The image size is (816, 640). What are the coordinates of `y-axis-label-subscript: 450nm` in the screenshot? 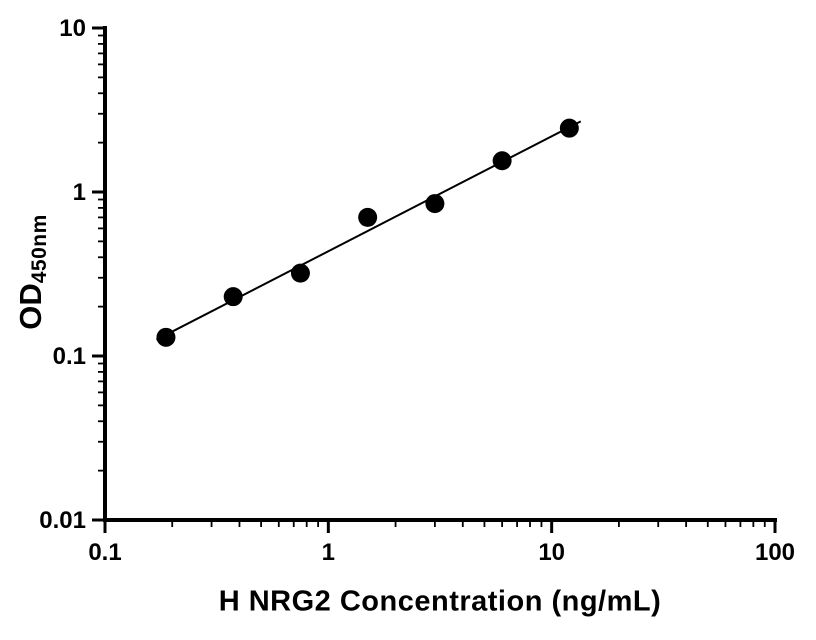 It's located at (39, 249).